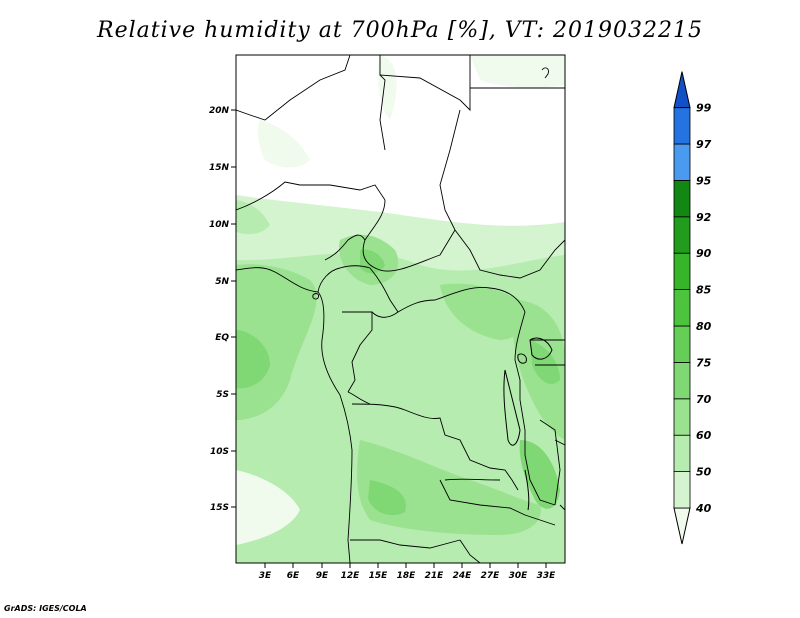  I want to click on lon-tick-labels: 3E 6E 9E 12E 15E 18E 21E 24E 27E 30E 33E, so click(407, 576).